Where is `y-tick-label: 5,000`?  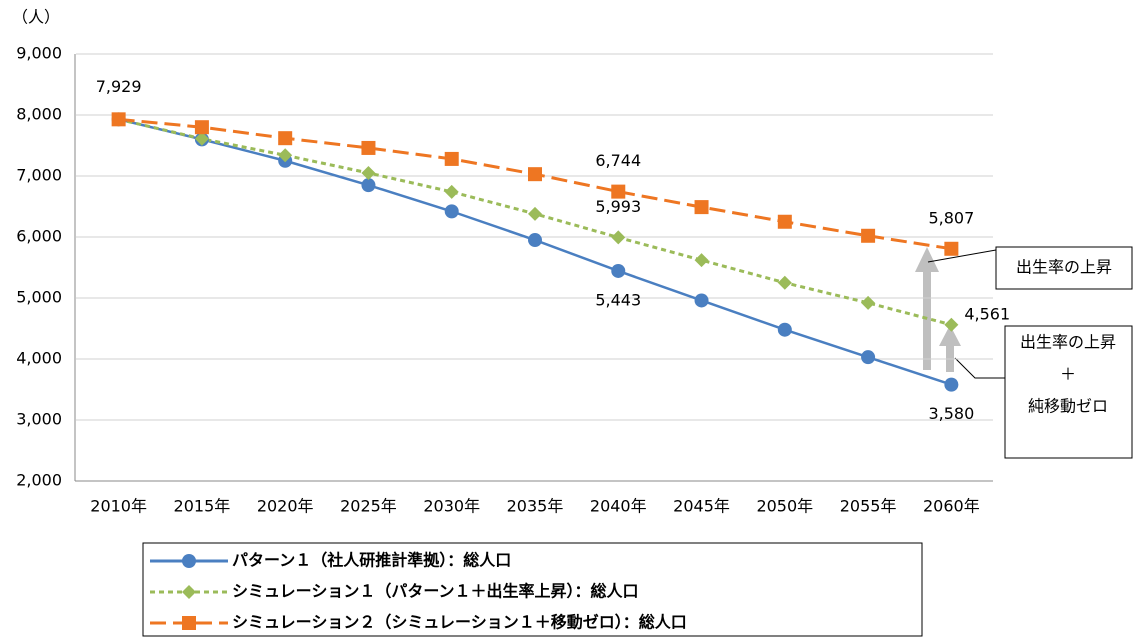 y-tick-label: 5,000 is located at coordinates (39, 297).